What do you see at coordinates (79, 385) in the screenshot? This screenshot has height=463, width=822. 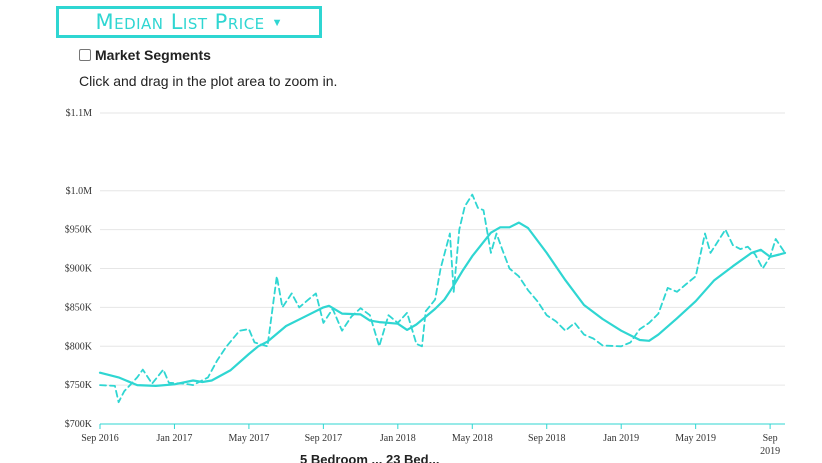 I see `y-tick-label: $750K` at bounding box center [79, 385].